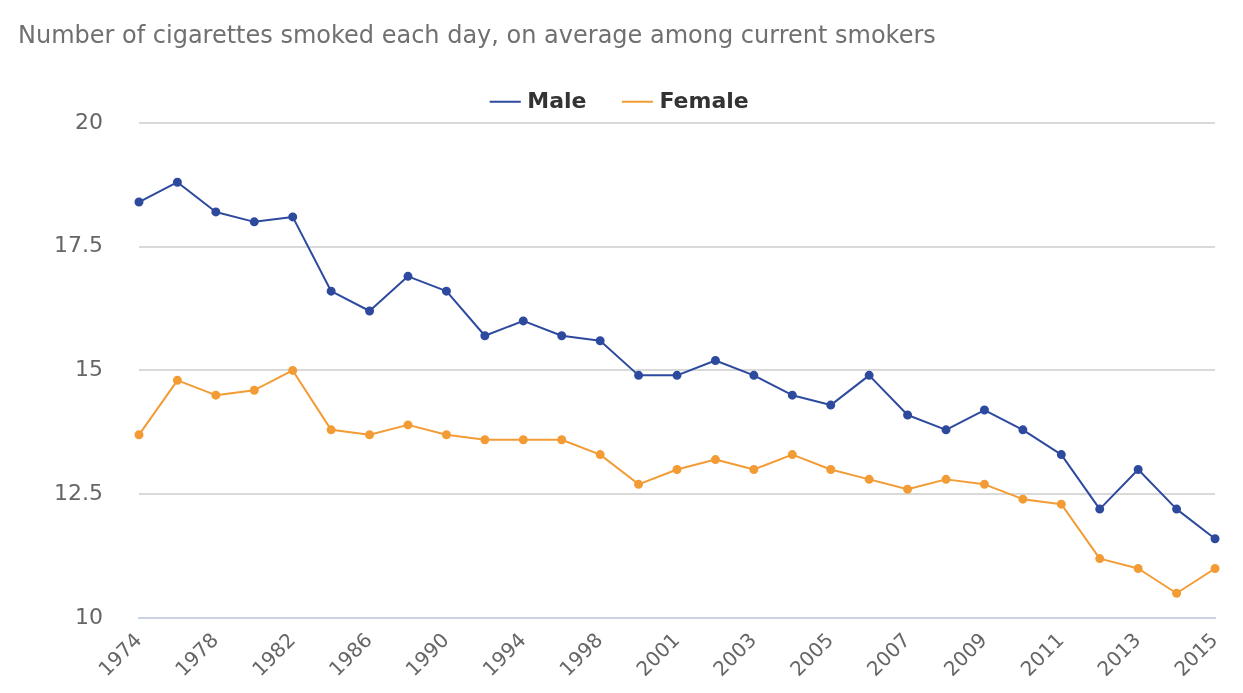 The image size is (1243, 693). Describe the element at coordinates (477, 34) in the screenshot. I see `chart-title: Number of cigarettes smoked each day, on average among current smokers` at that location.